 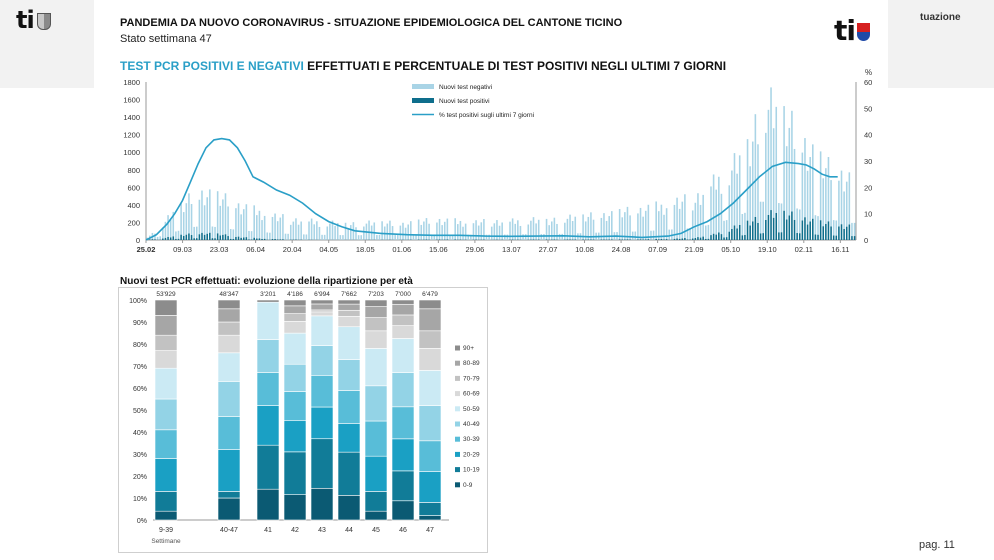 I want to click on bar-total-label: 48'347, so click(x=229, y=294).